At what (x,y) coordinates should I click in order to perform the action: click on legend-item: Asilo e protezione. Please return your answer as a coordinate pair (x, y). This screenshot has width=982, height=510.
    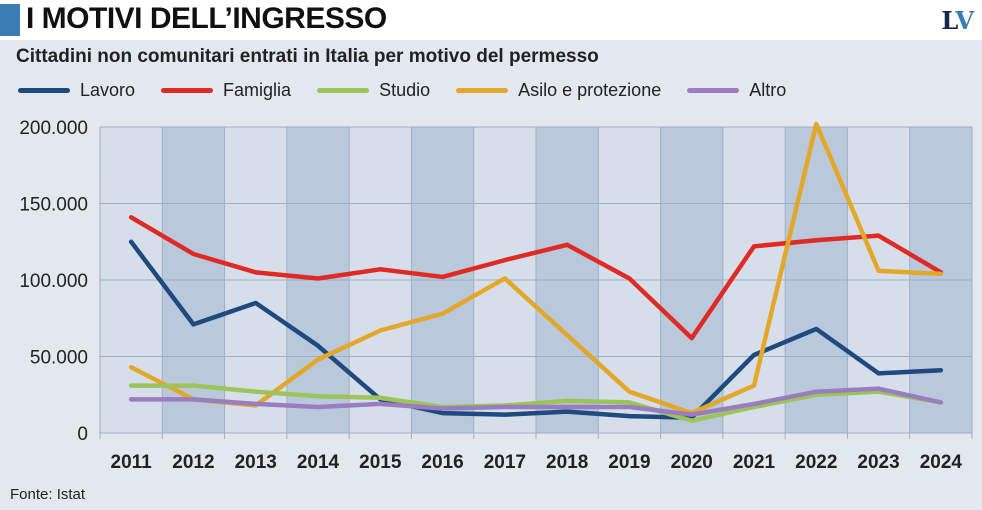
    Looking at the image, I should click on (558, 90).